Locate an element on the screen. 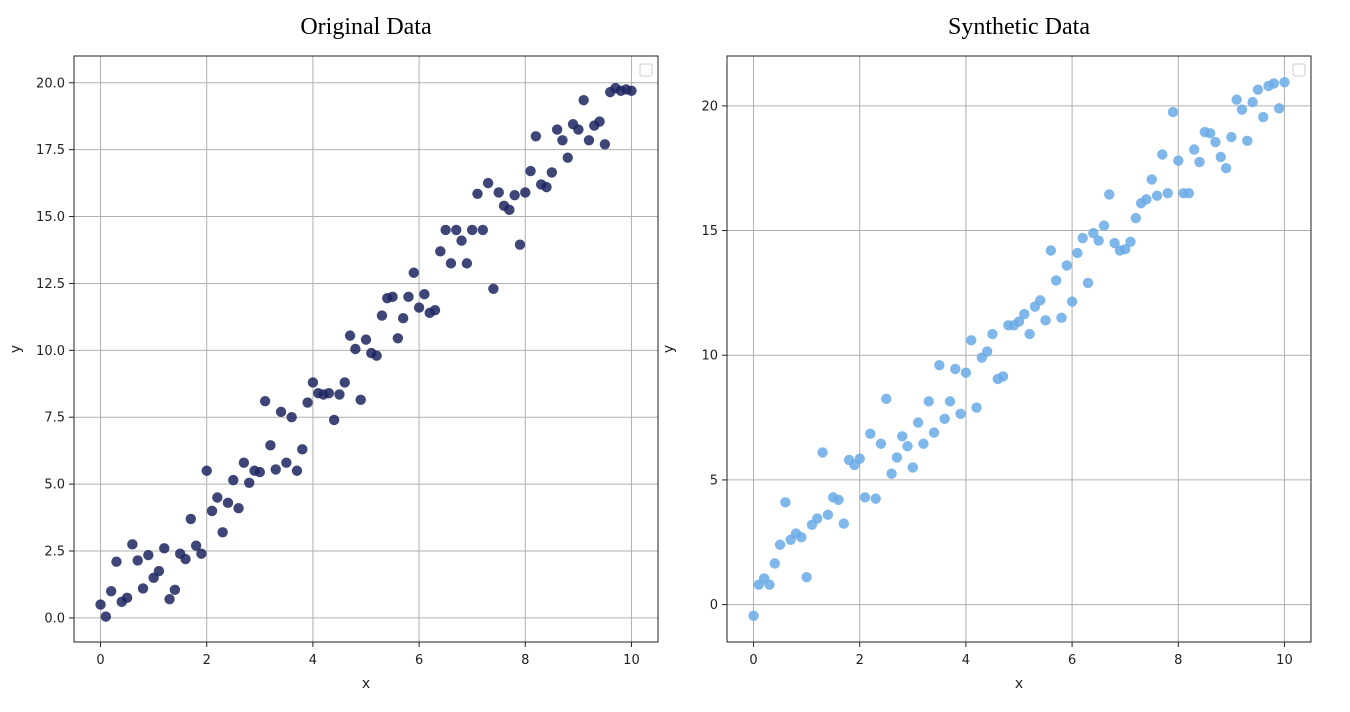 The width and height of the screenshot is (1350, 712). x-axis-label: x is located at coordinates (366, 684).